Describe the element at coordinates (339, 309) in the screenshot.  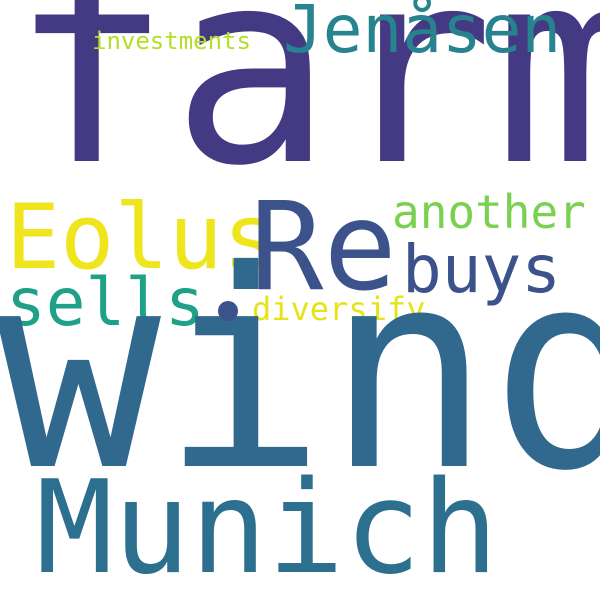
I see `word-diversify: diversify` at that location.